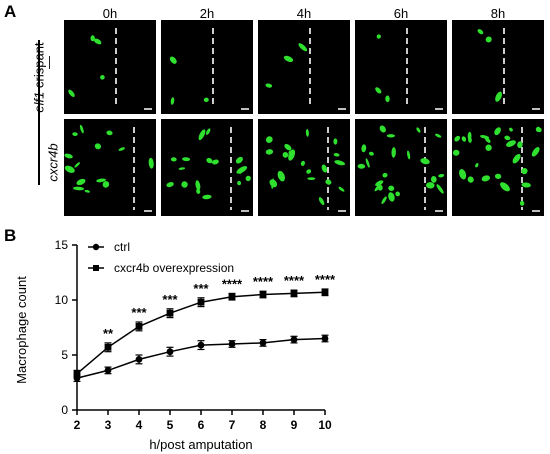  I want to click on significance-9: ****, so click(294, 280).